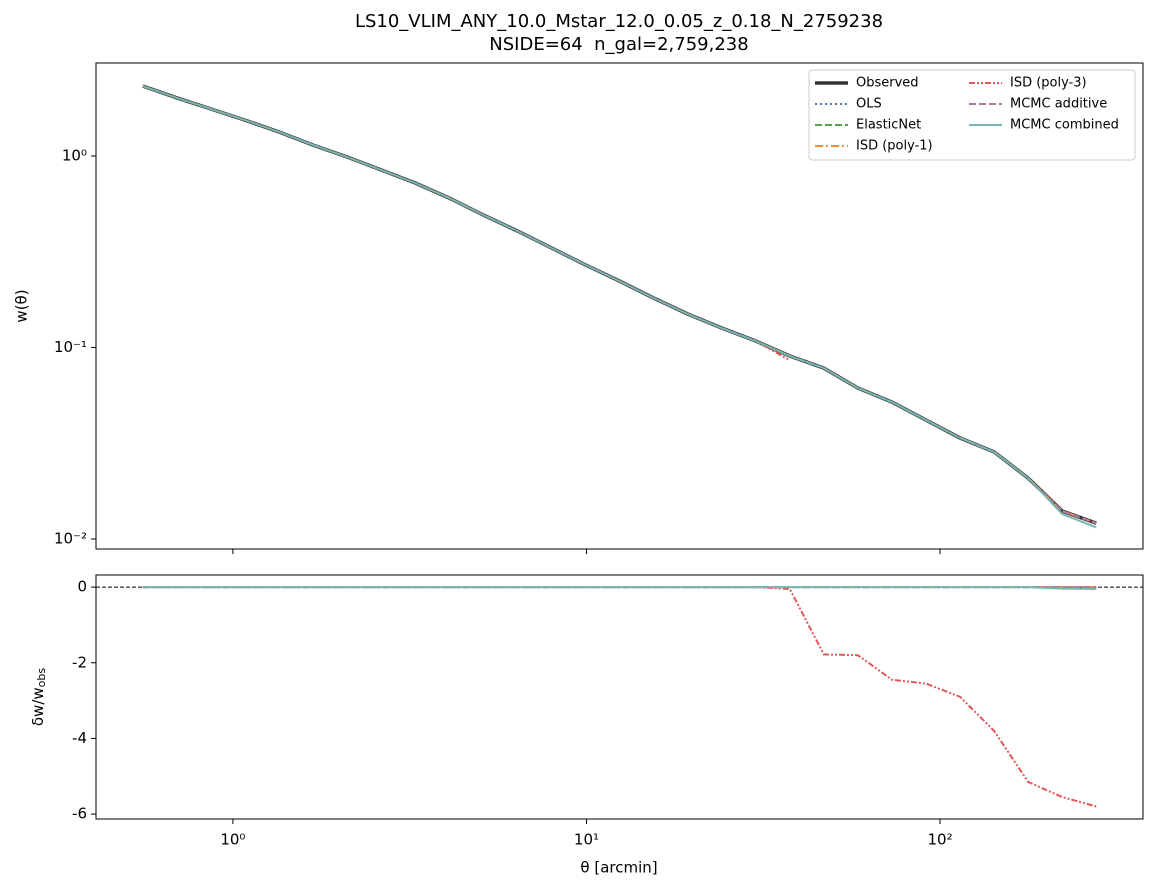 This screenshot has height=891, width=1155. Describe the element at coordinates (888, 125) in the screenshot. I see `legend-label: ElasticNet` at that location.